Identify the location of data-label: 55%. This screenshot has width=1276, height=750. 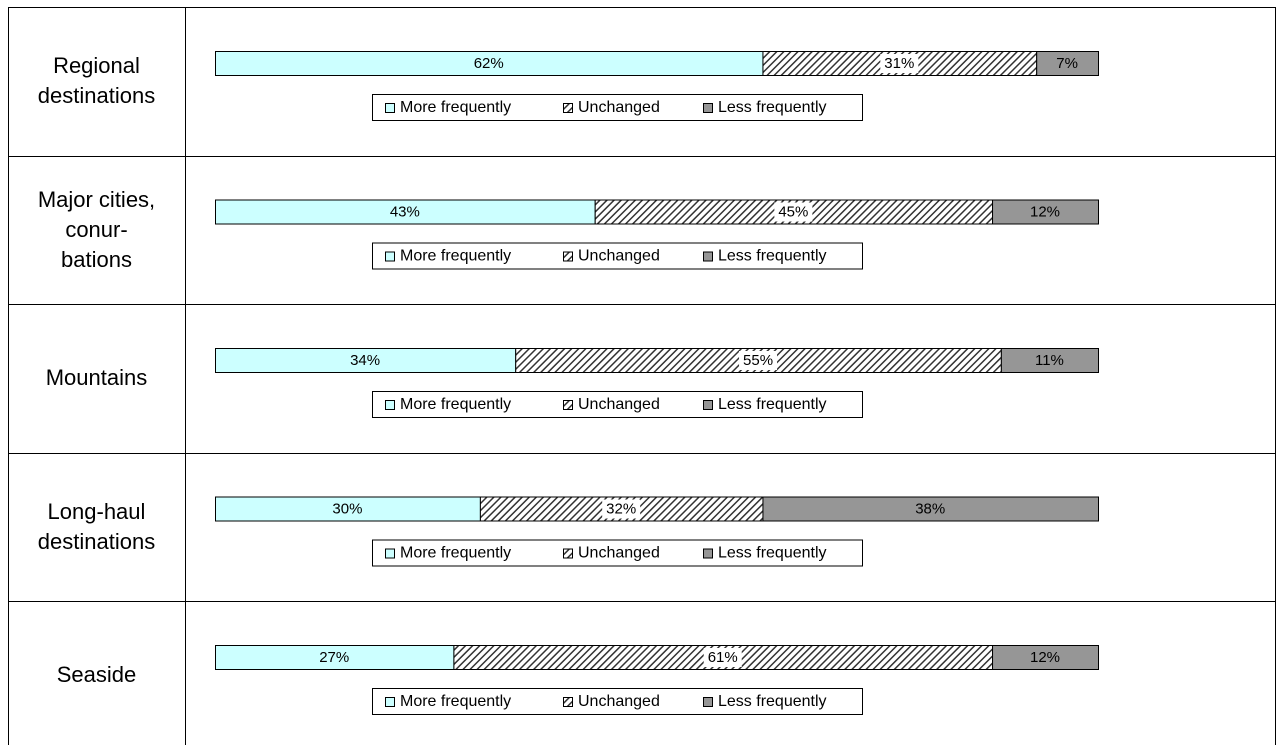
(758, 360).